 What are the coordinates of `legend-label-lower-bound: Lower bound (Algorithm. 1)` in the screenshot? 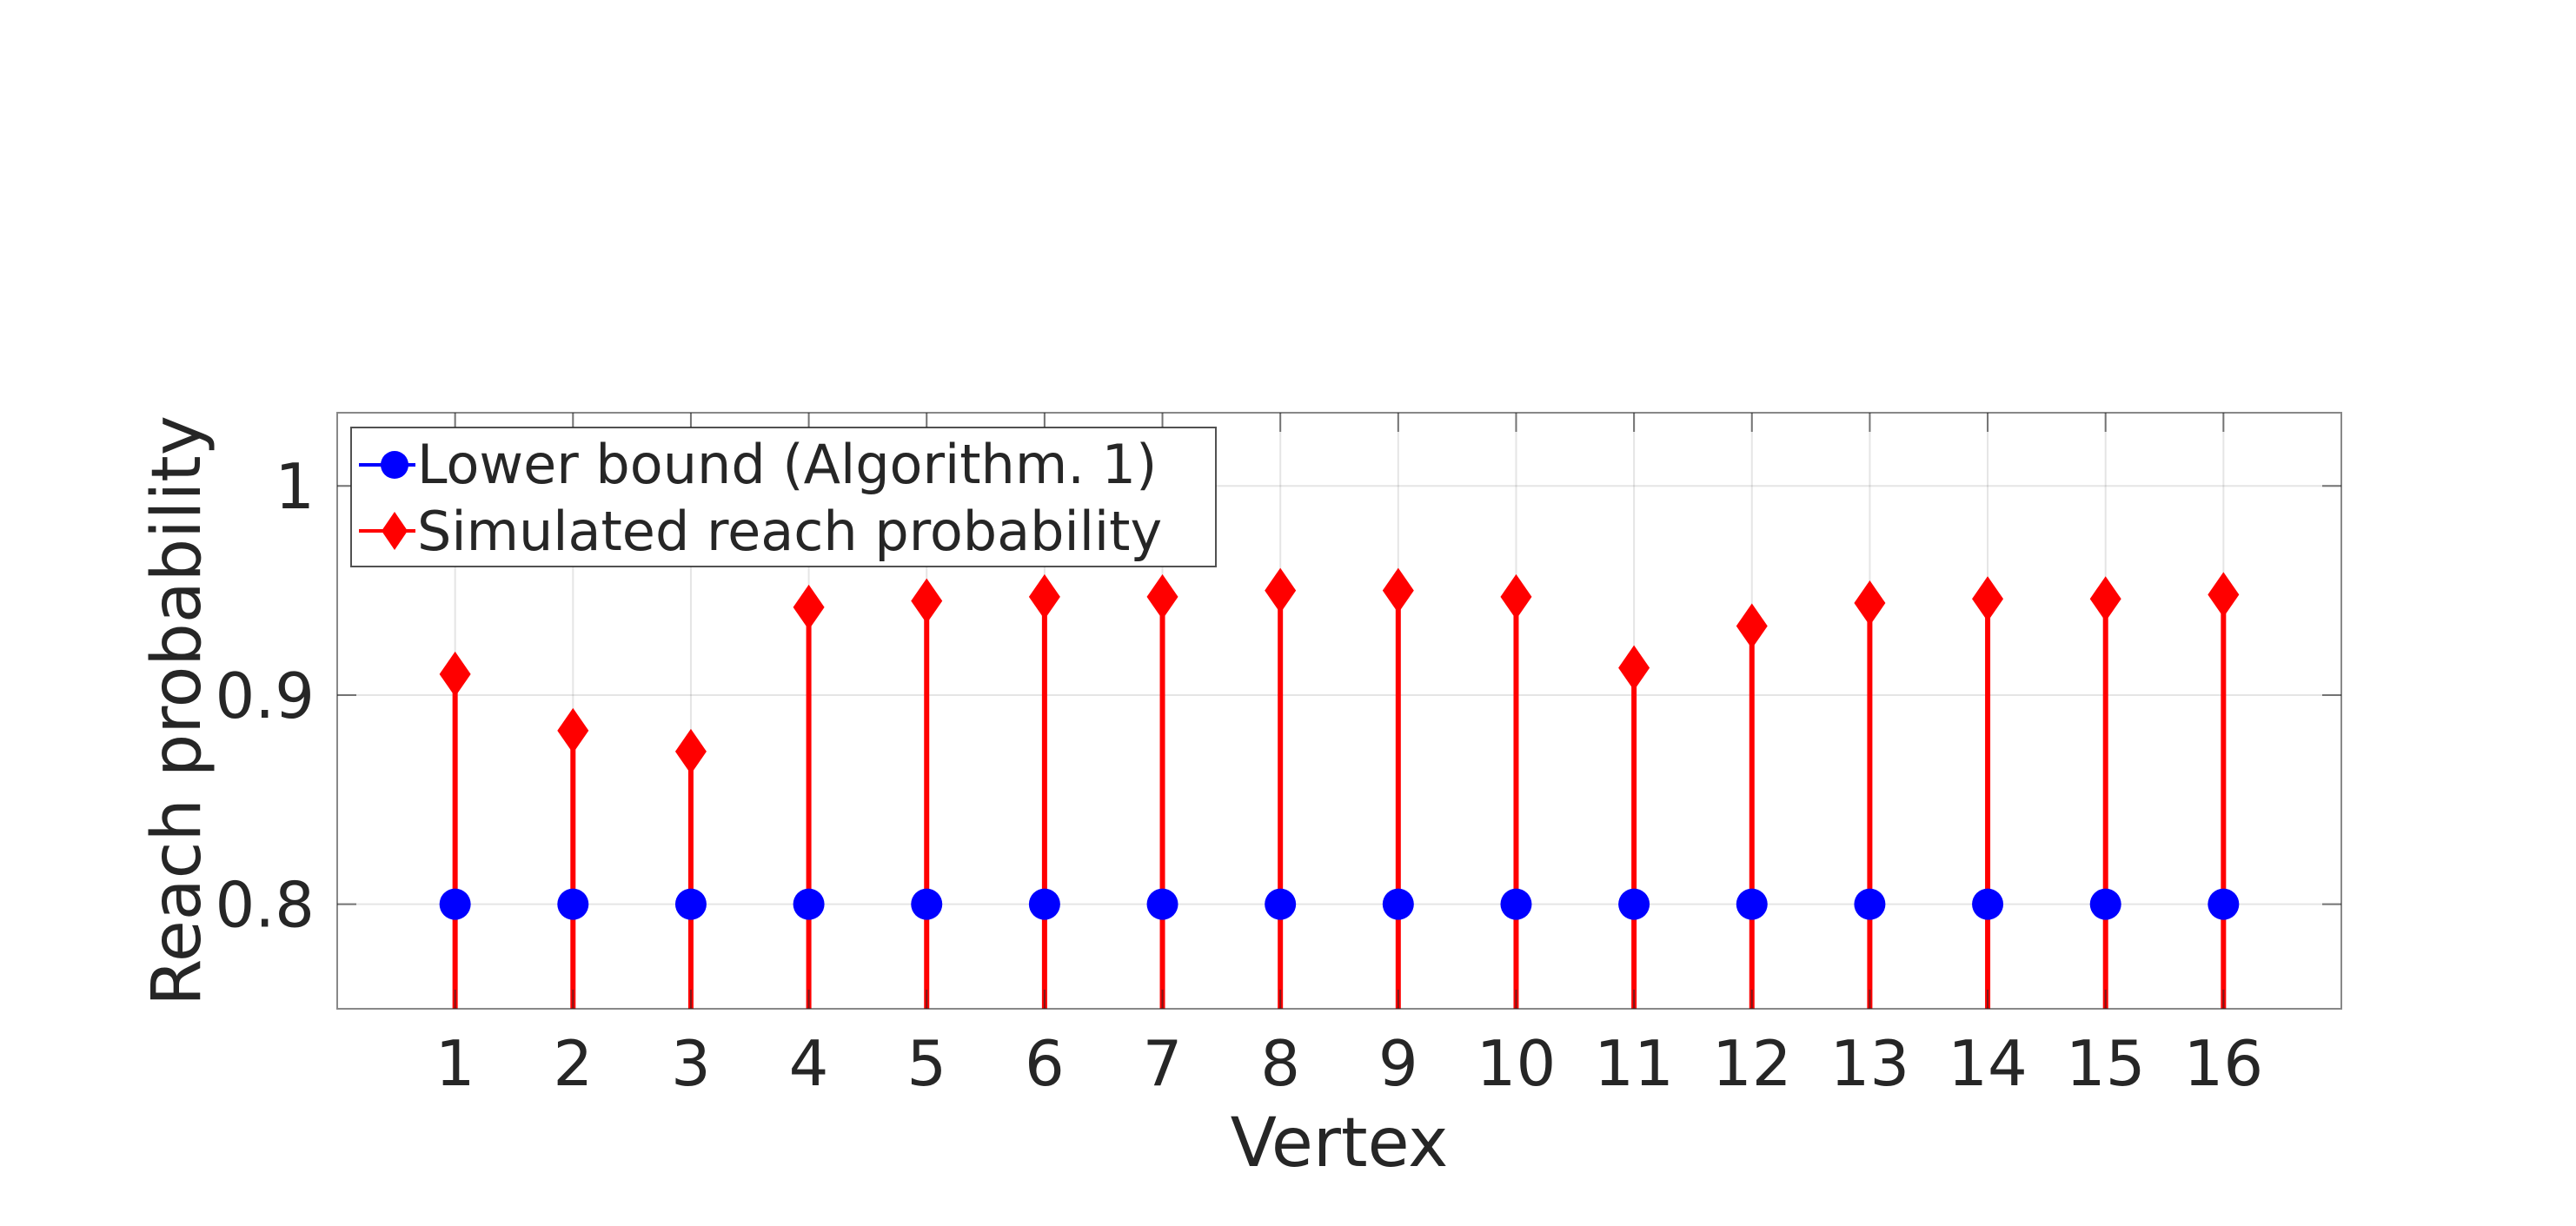 It's located at (787, 464).